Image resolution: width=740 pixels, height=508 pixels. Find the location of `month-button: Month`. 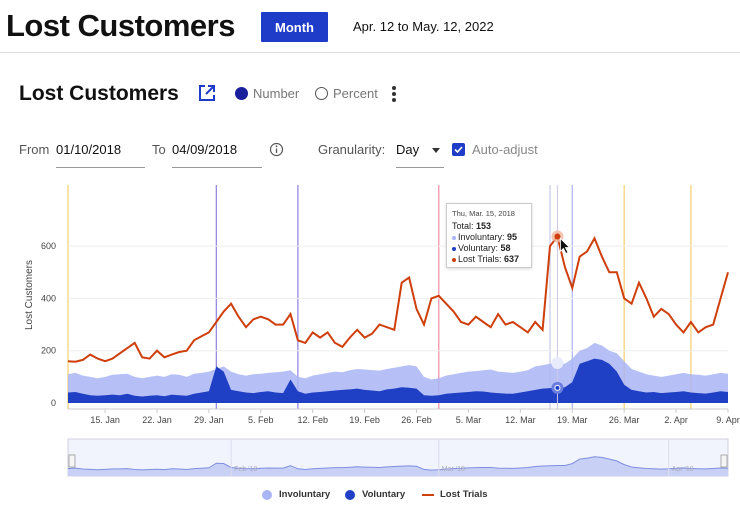

month-button: Month is located at coordinates (294, 27).